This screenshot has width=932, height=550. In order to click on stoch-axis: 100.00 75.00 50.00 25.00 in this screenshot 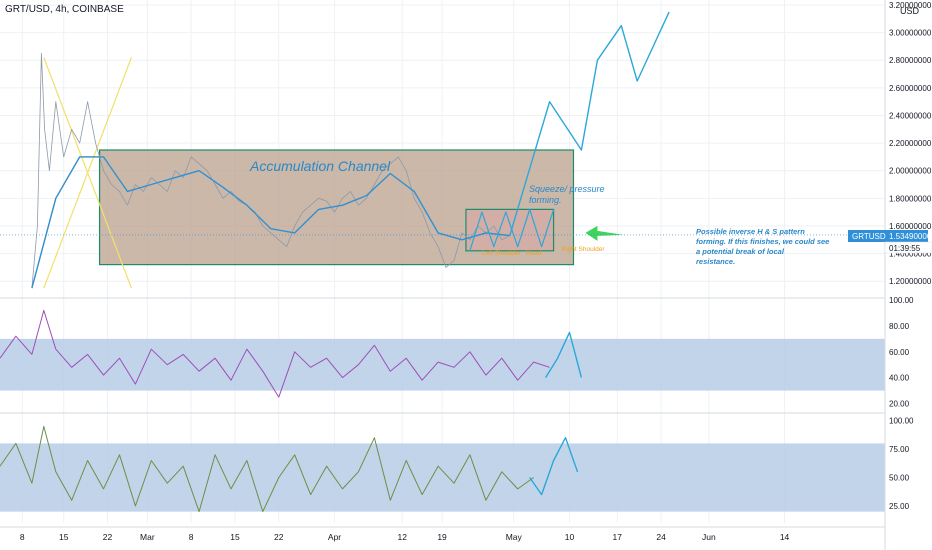, I will do `click(901, 464)`.